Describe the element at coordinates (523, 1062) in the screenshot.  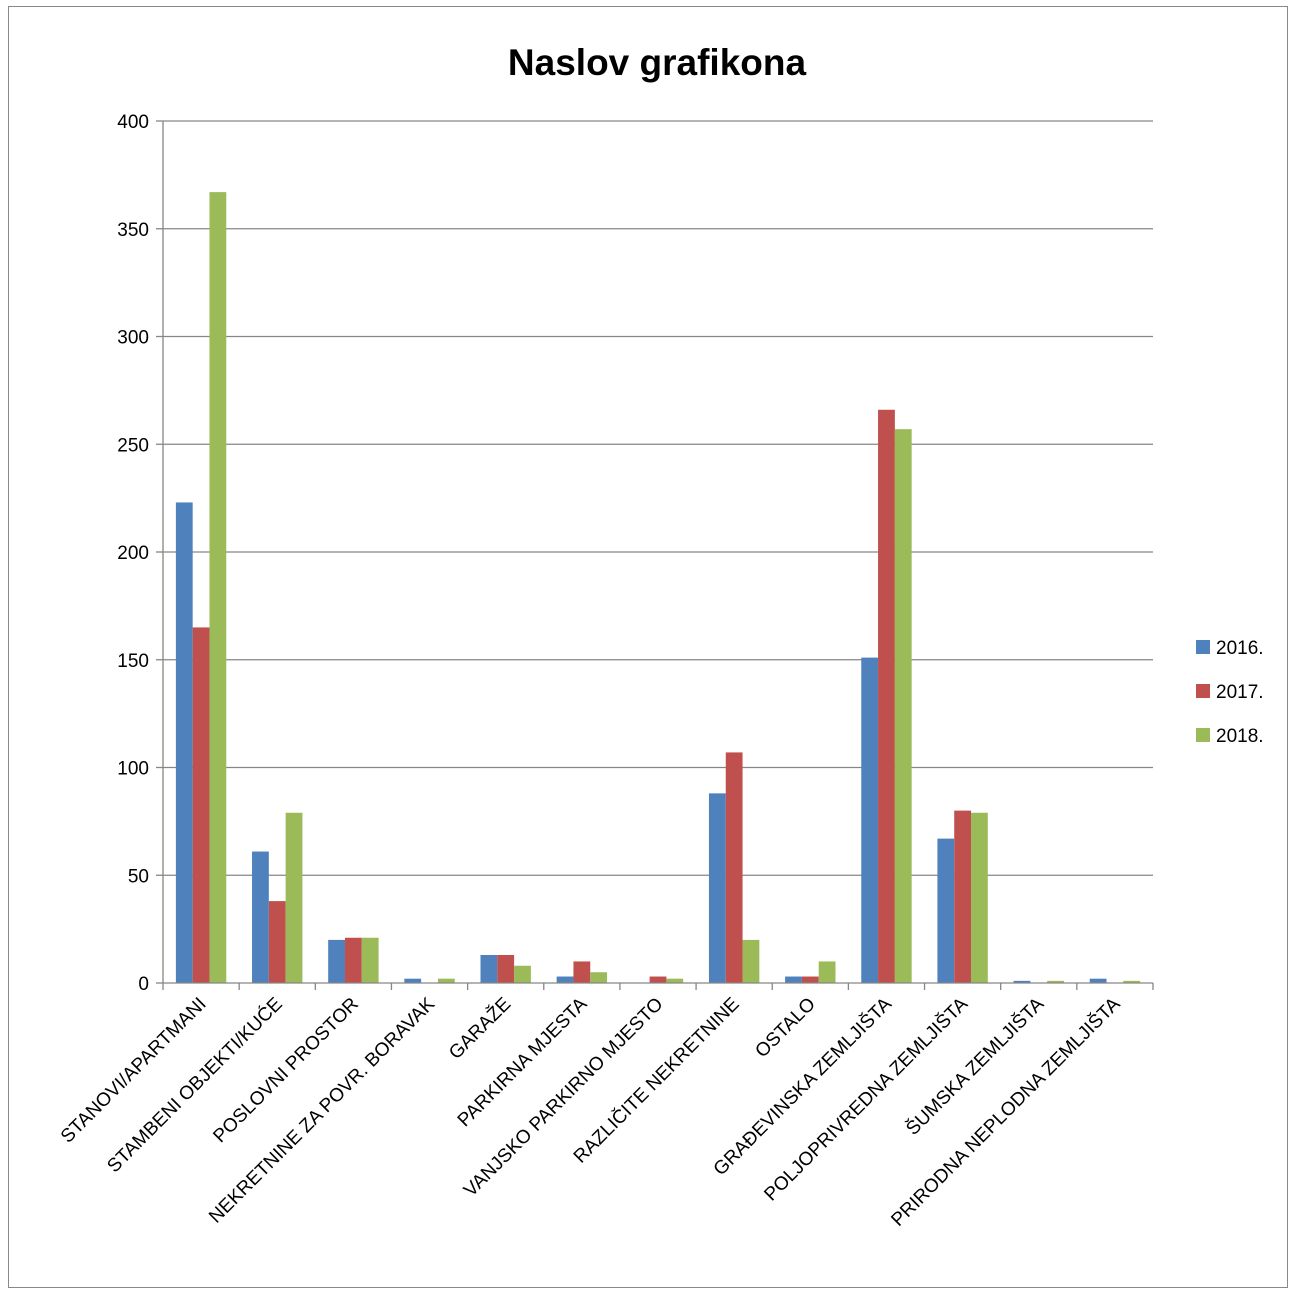
I see `x-category-label: PARKIRNA MJESTA` at that location.